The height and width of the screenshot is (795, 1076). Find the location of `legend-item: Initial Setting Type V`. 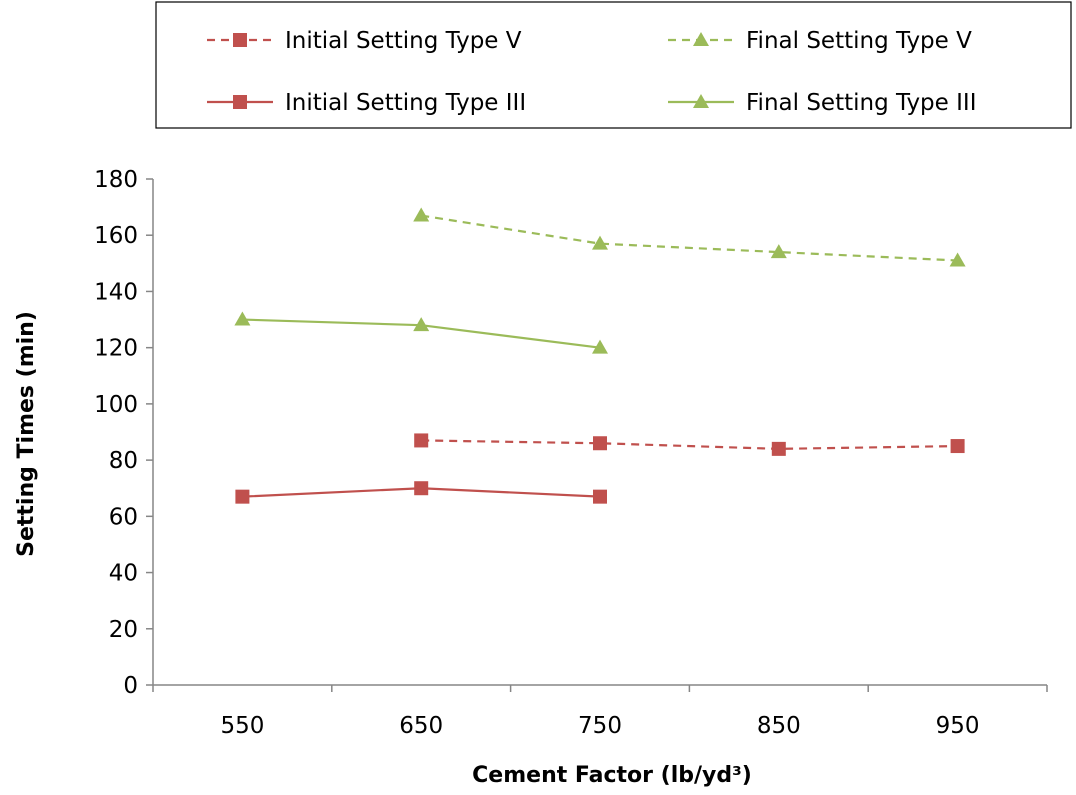

legend-item: Initial Setting Type V is located at coordinates (364, 41).